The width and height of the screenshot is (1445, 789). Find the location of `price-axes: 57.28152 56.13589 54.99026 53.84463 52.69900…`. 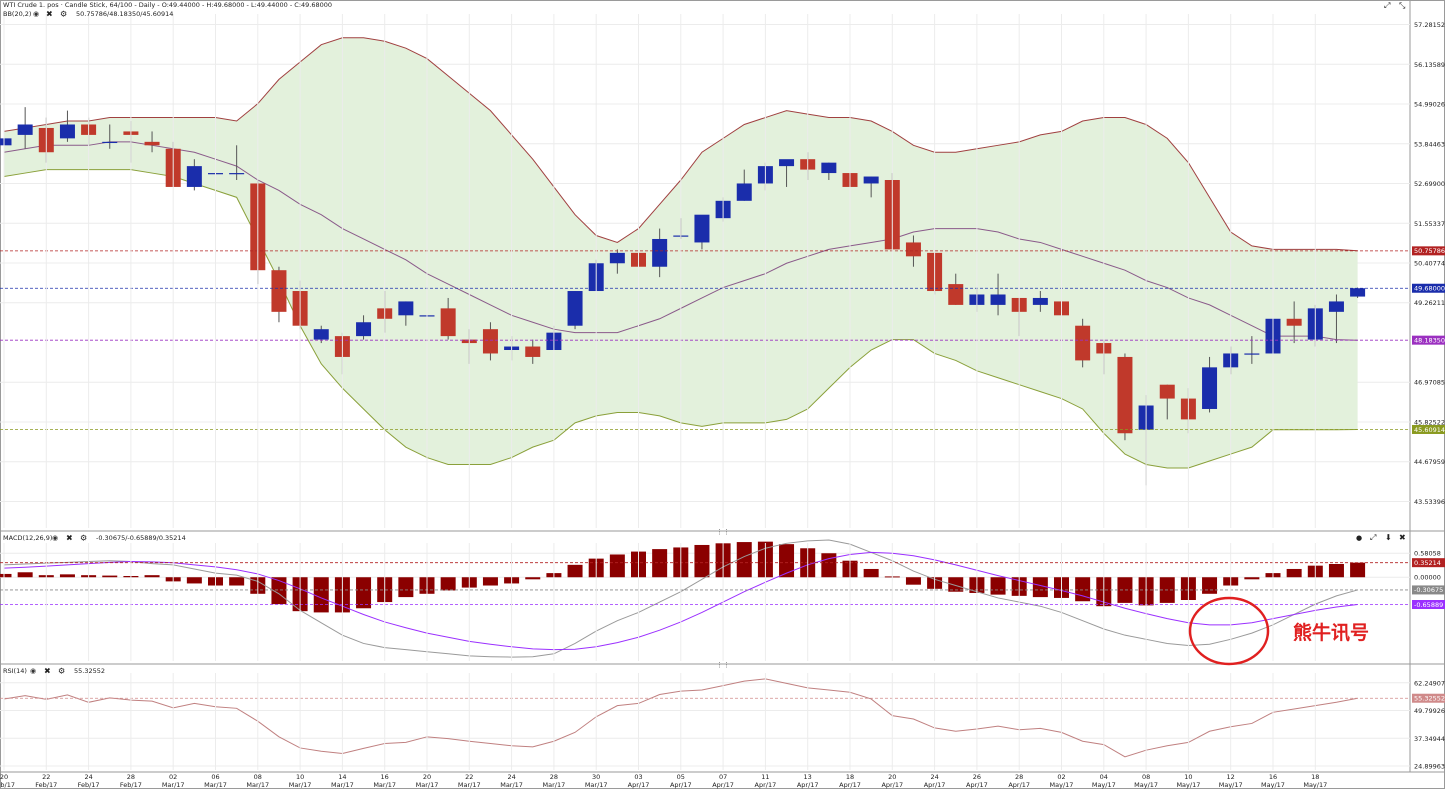

price-axes: 57.28152 56.13589 54.99026 53.84463 52.69900… is located at coordinates (1428, 395).